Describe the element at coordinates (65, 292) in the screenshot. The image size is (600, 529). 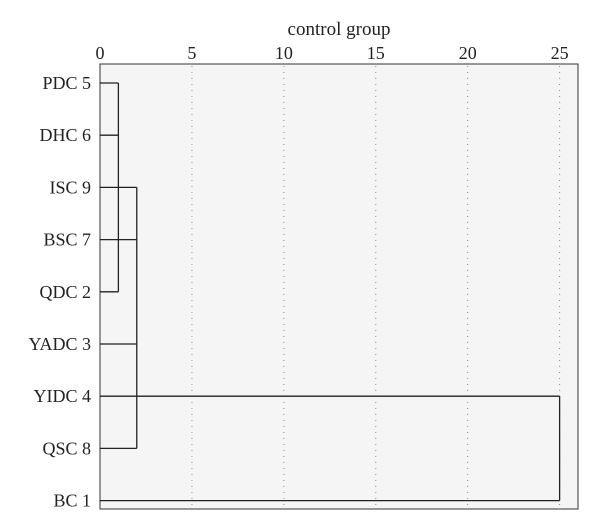
I see `leaf-label: QDC 2` at that location.